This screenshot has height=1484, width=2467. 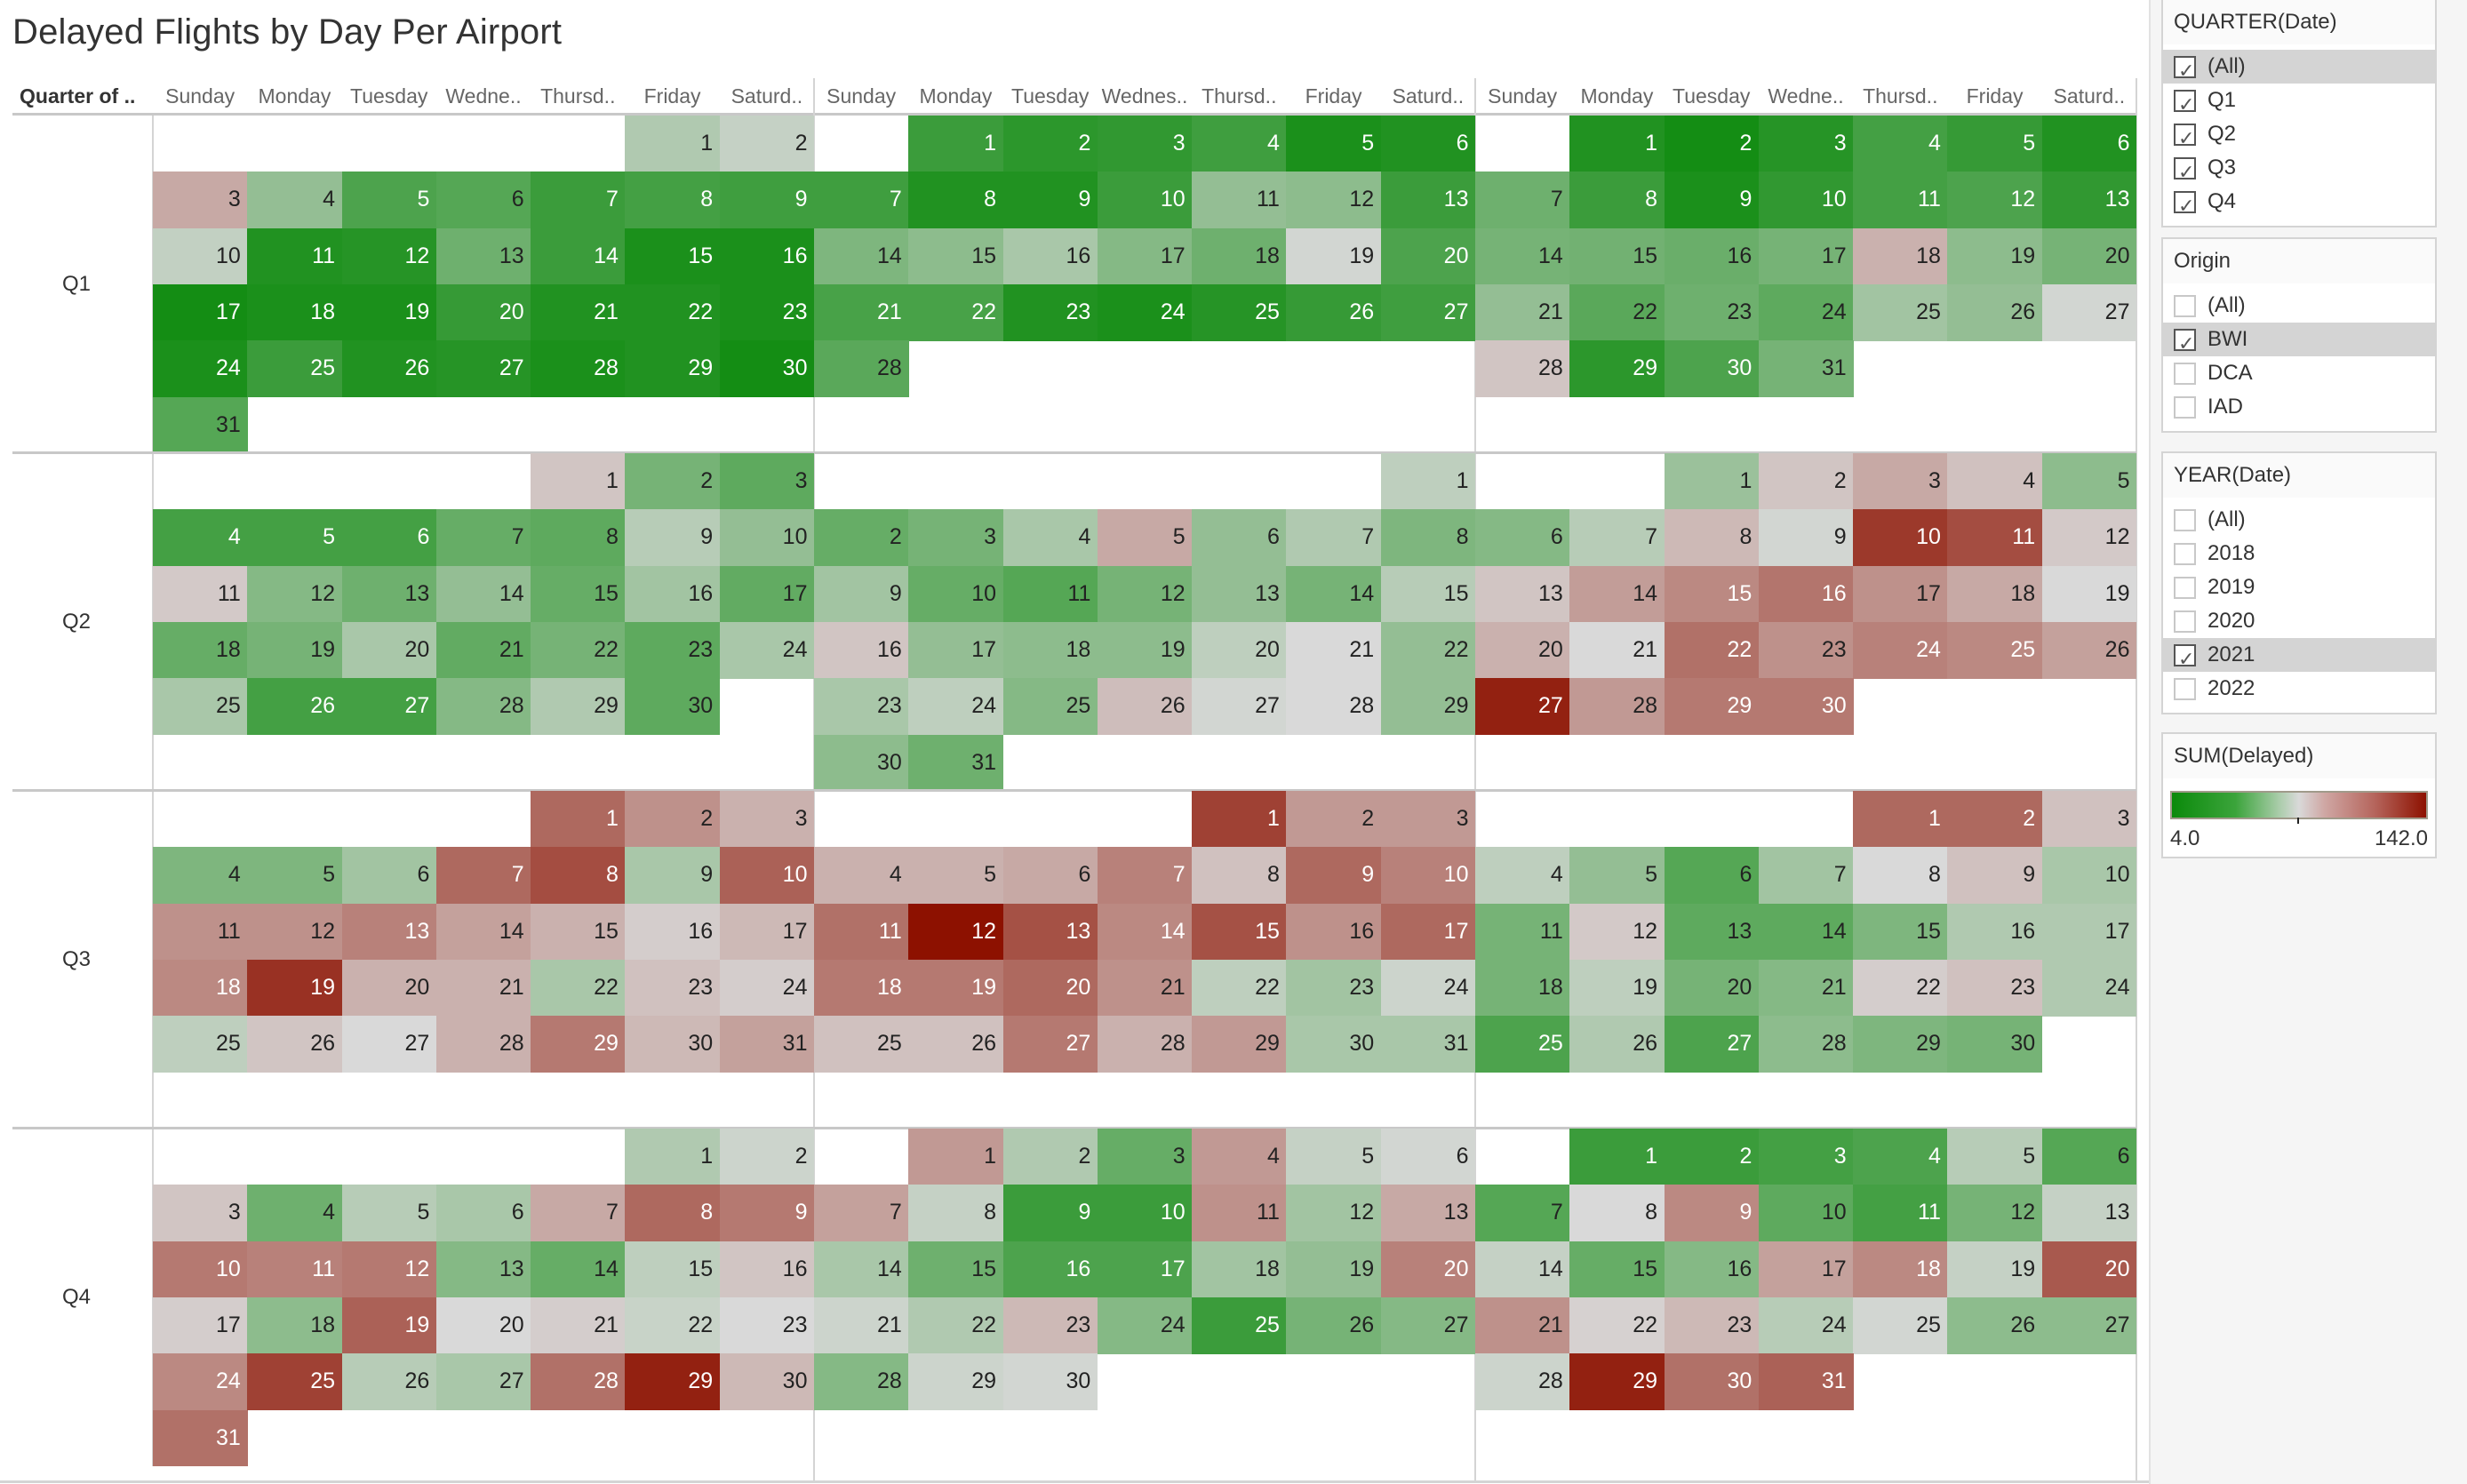 What do you see at coordinates (2089, 96) in the screenshot?
I see `day-header: Saturd..` at bounding box center [2089, 96].